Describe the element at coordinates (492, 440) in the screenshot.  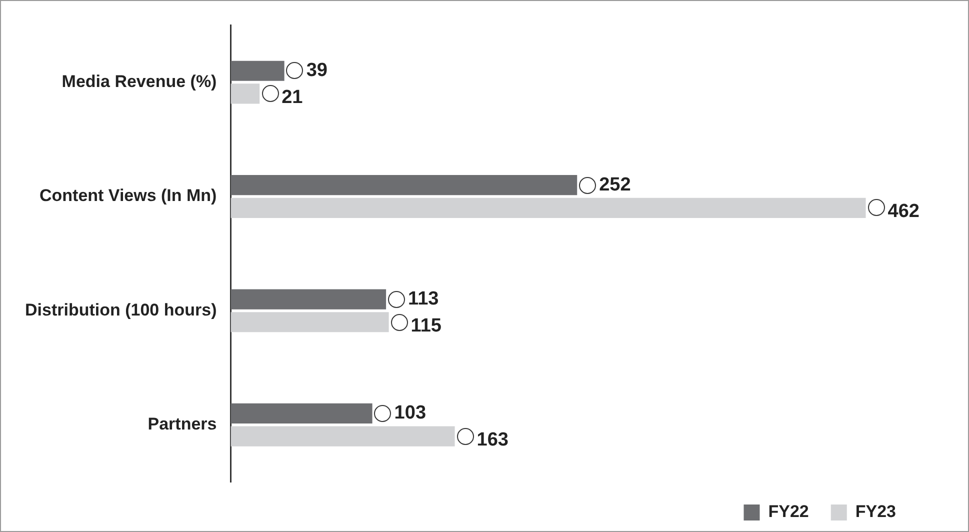
I see `data-label: 163` at that location.